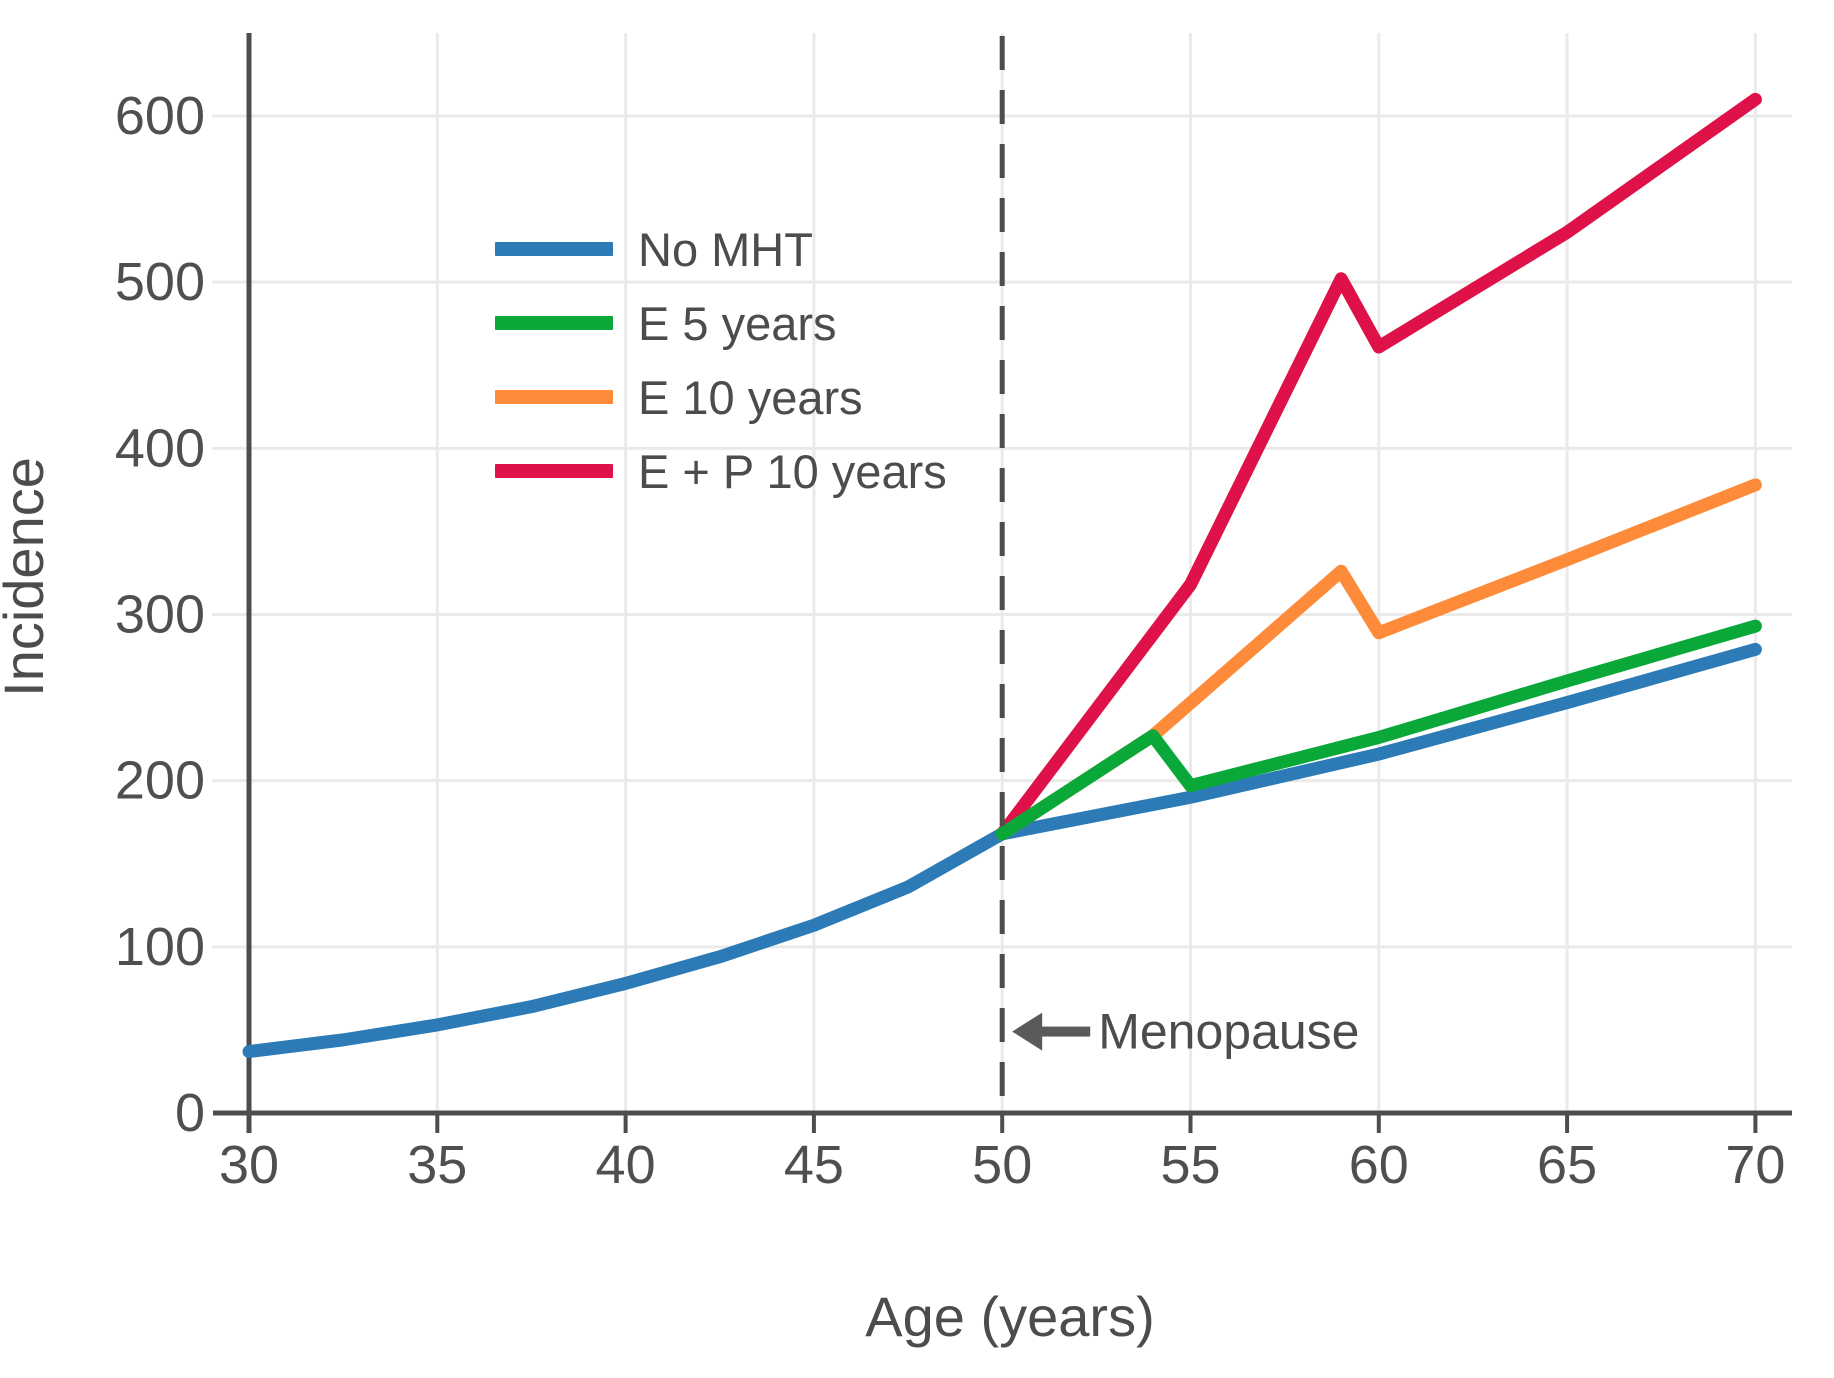 This screenshot has height=1378, width=1834. I want to click on legend-label-no-mht: No MHT, so click(725, 249).